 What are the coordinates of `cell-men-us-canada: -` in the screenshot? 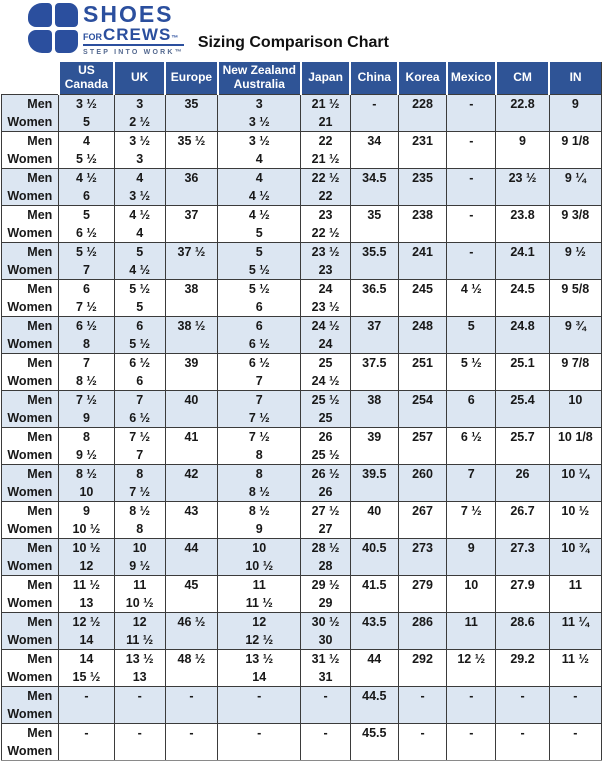 It's located at (86, 732).